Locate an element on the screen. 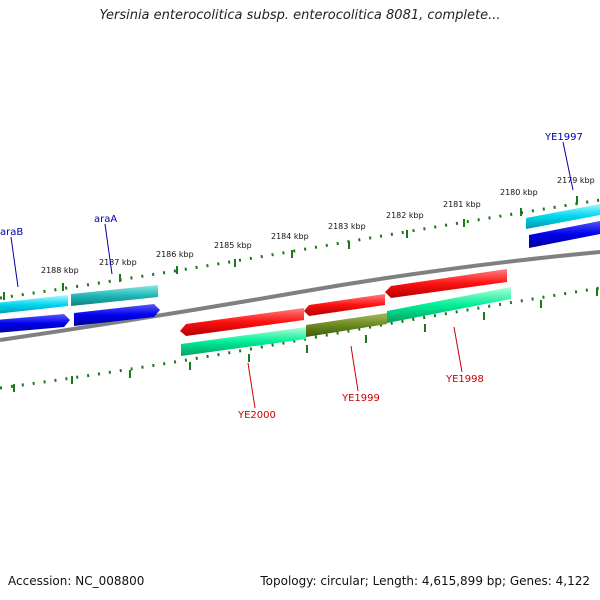 Image resolution: width=600 pixels, height=600 pixels. ruler-label: 2180 kbp is located at coordinates (519, 192).